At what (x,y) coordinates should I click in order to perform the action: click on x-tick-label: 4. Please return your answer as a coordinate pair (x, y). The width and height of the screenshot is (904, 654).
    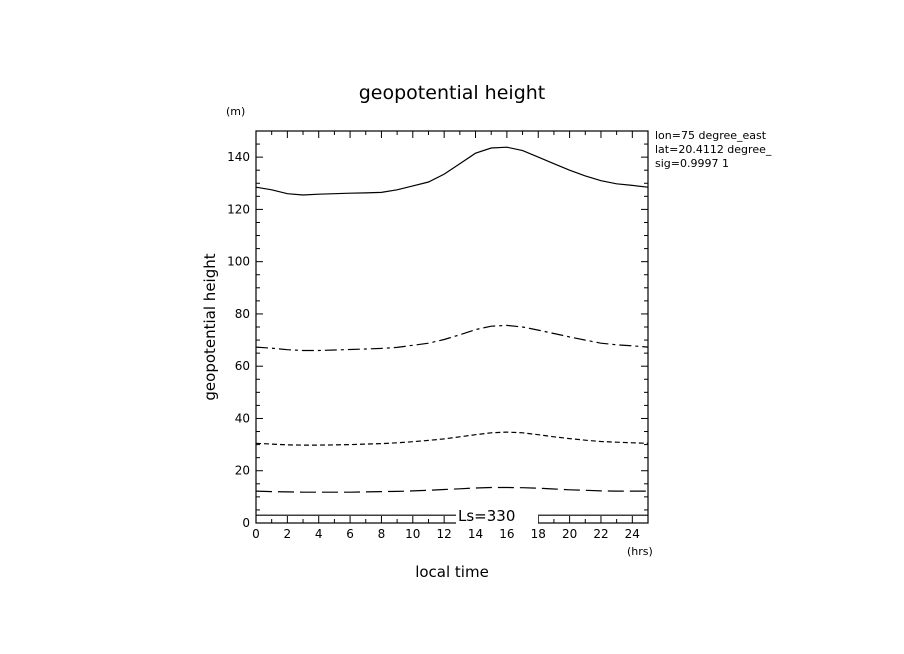
    Looking at the image, I should click on (319, 534).